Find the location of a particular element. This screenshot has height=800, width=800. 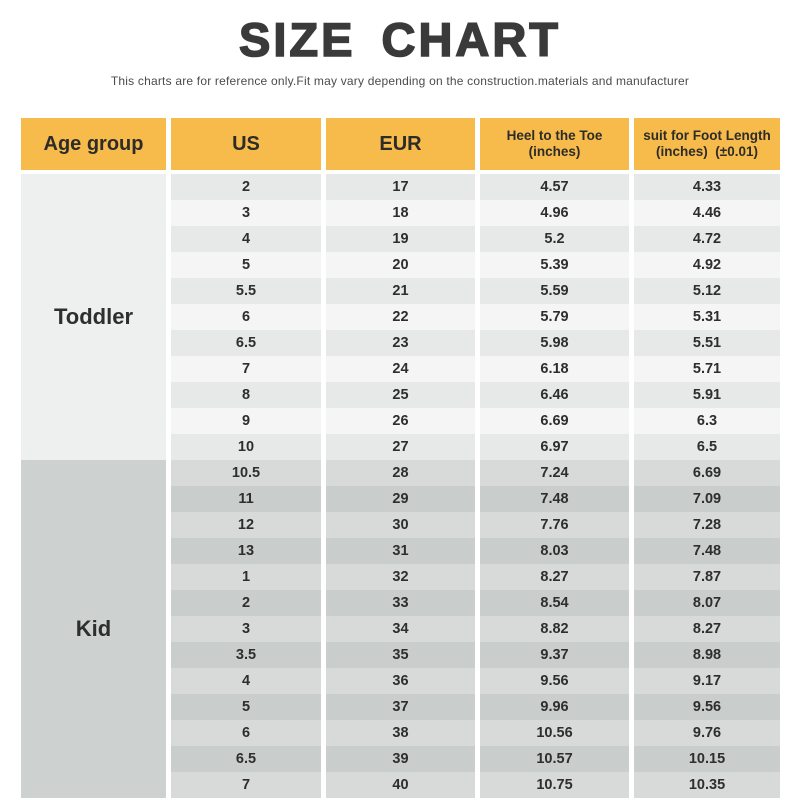

table-cell: 8.27 is located at coordinates (707, 629).